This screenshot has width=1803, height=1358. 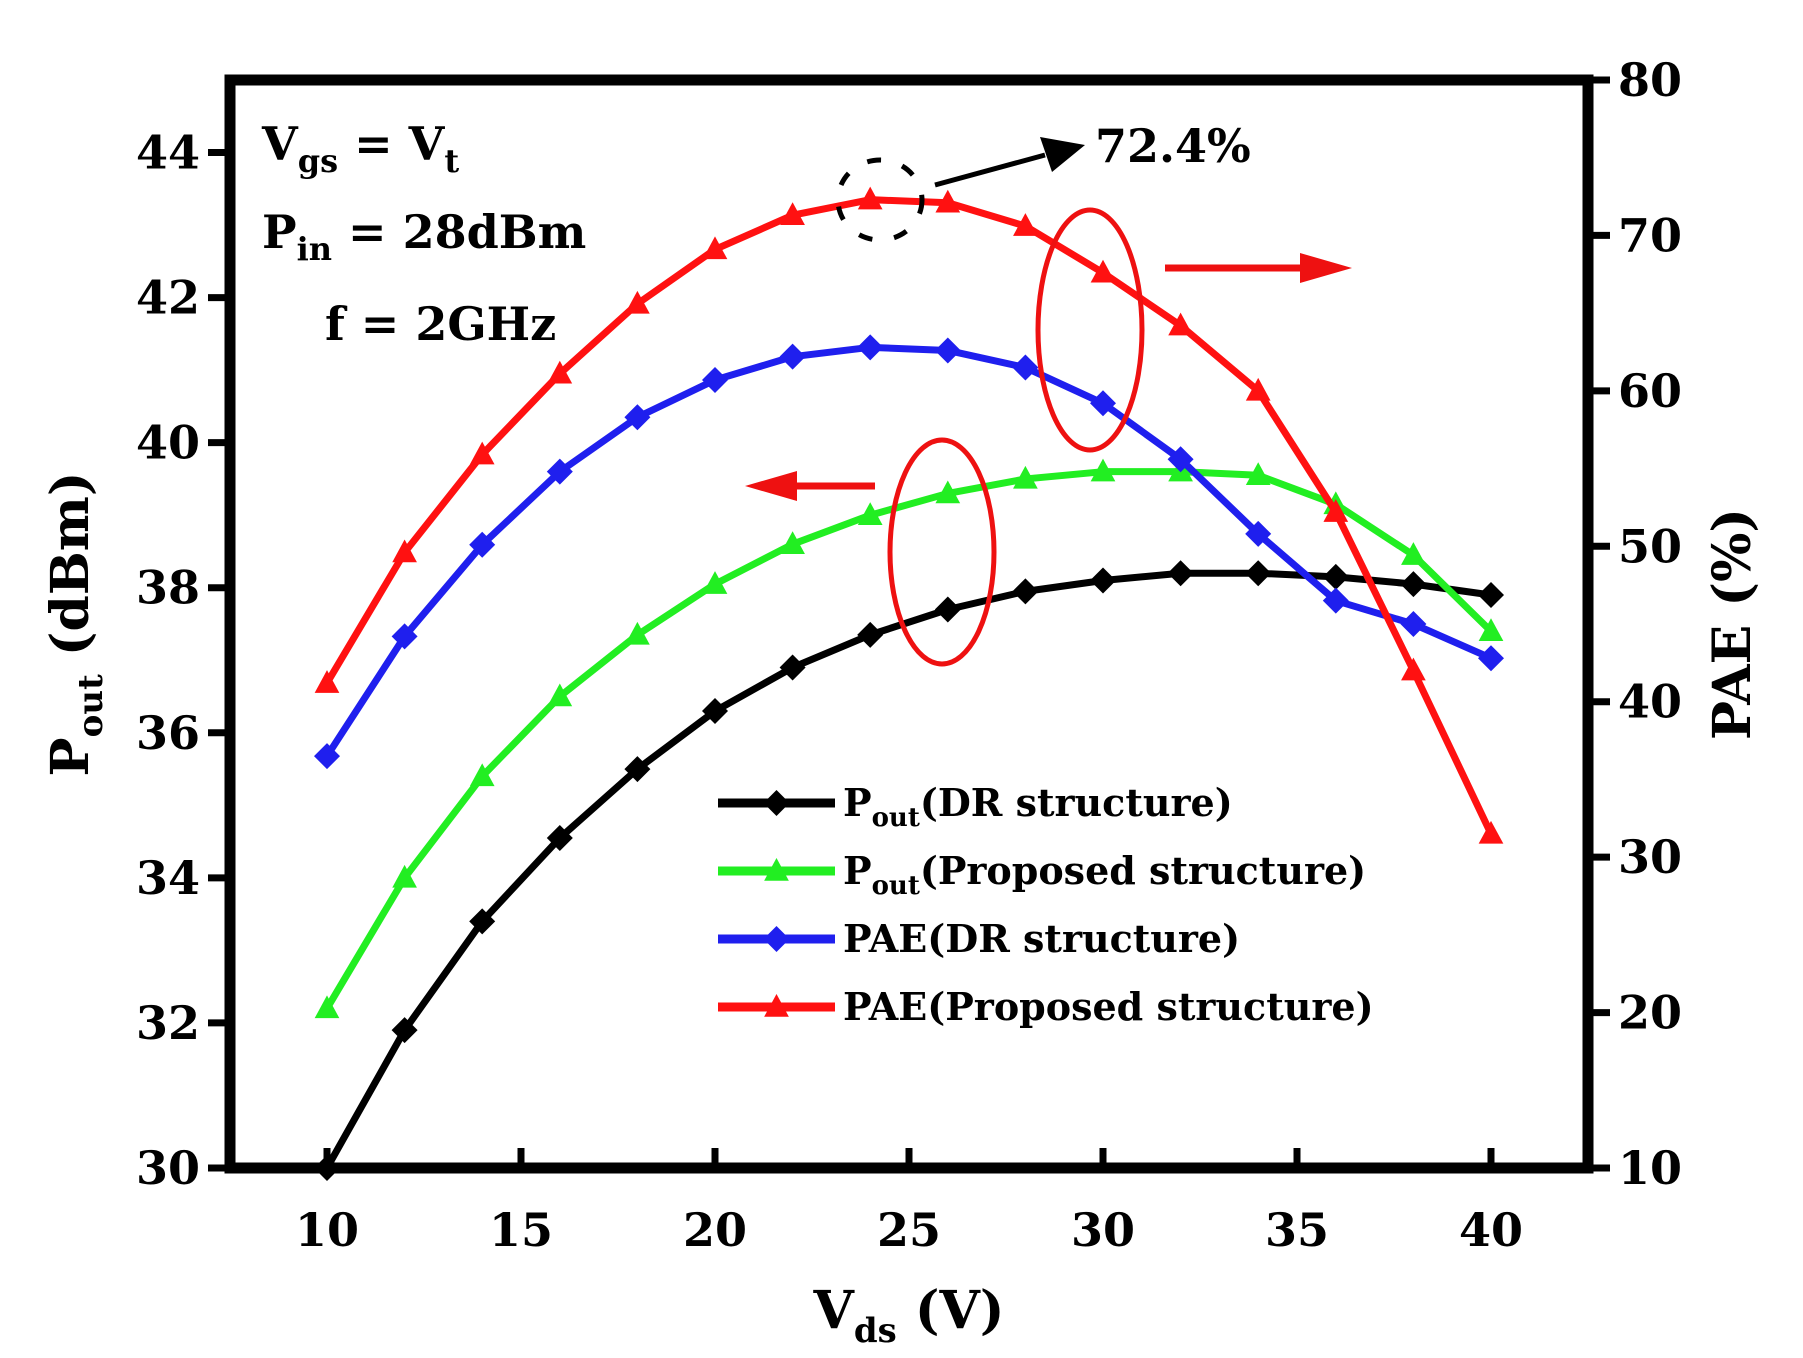 I want to click on y-right-tick-label: 10, so click(x=1650, y=1168).